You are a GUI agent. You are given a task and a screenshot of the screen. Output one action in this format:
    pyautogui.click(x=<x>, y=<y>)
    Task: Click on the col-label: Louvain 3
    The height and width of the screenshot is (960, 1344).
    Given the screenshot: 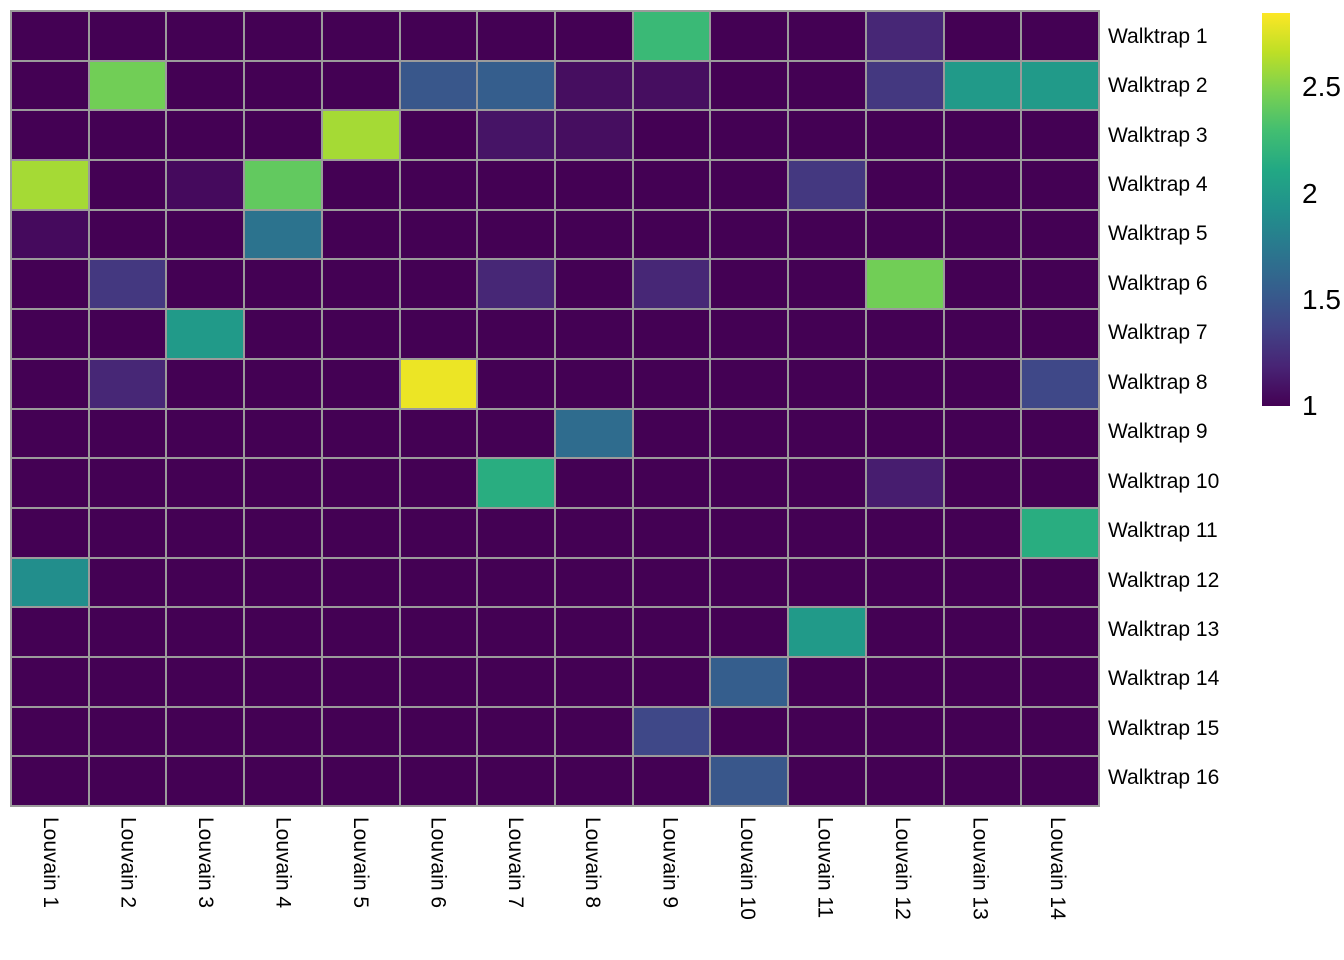 What is the action you would take?
    pyautogui.click(x=206, y=863)
    